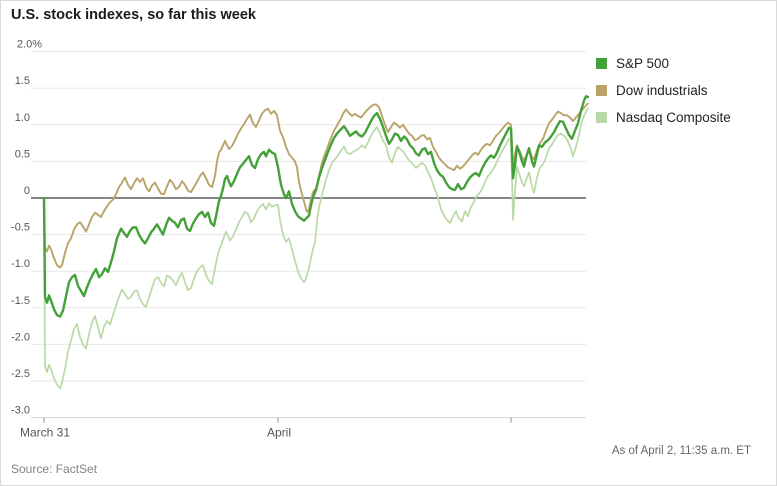  I want to click on legend-item-sp500: S&P 500, so click(663, 63).